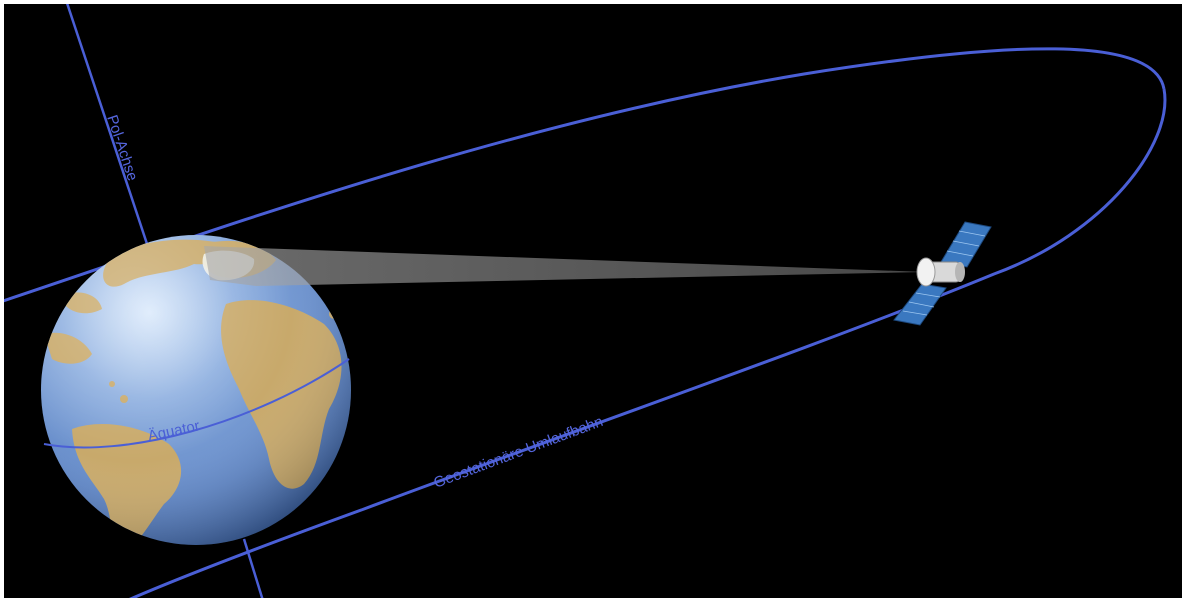 This screenshot has width=1186, height=602. I want to click on satellite-icon, so click(942, 273).